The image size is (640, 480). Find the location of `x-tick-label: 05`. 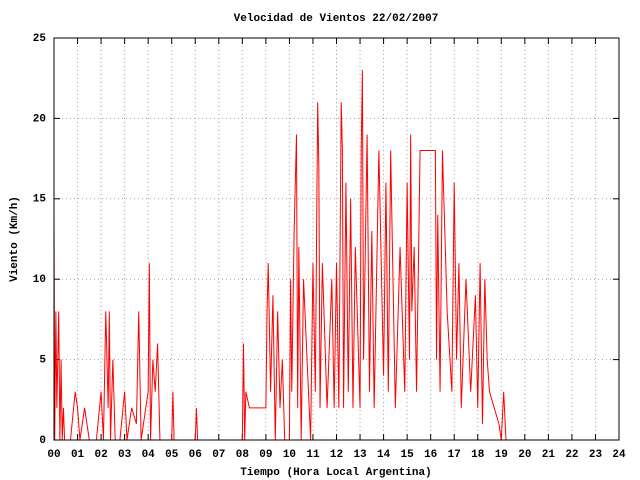

x-tick-label: 05 is located at coordinates (172, 455).